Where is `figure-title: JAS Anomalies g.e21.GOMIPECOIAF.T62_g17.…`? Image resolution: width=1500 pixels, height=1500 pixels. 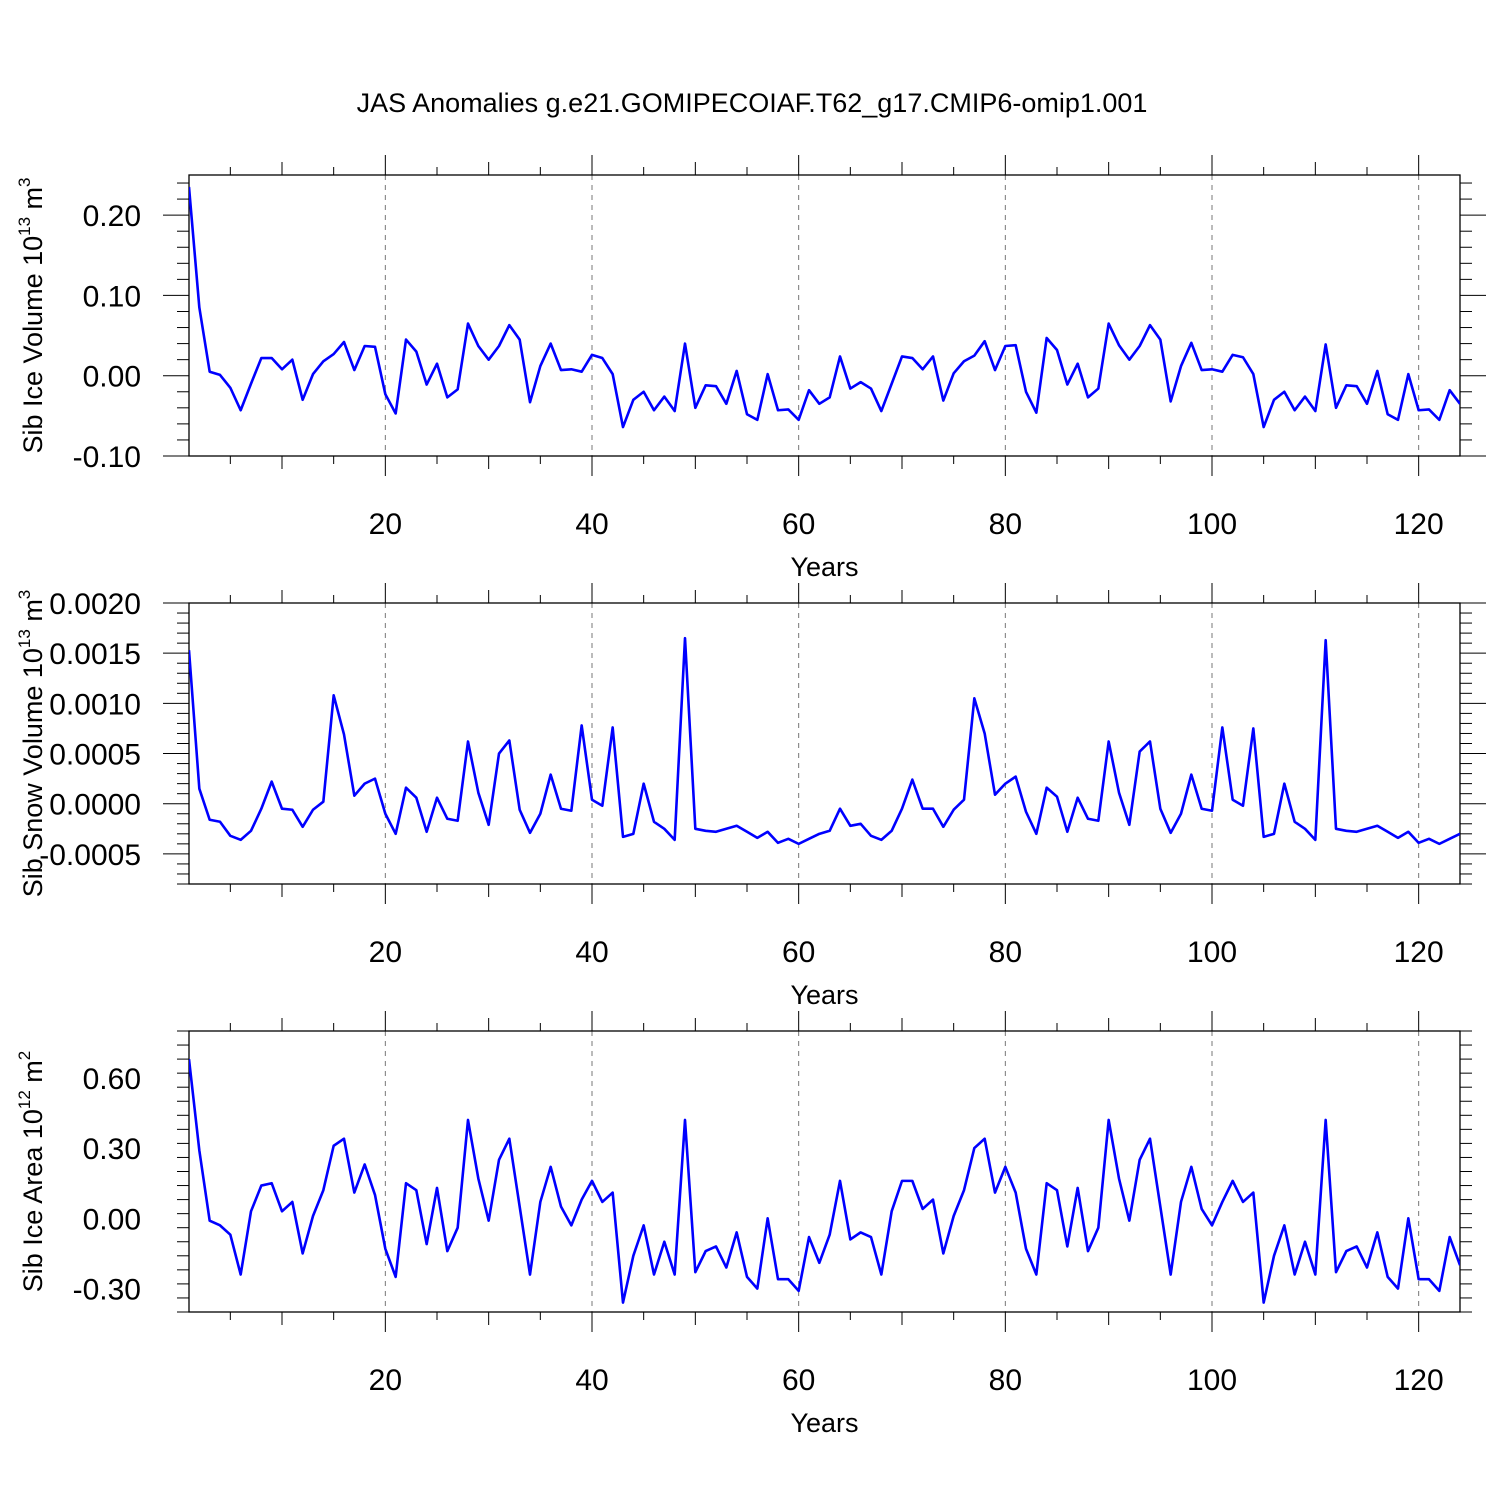
figure-title: JAS Anomalies g.e21.GOMIPECOIAF.T62_g17.… is located at coordinates (752, 103).